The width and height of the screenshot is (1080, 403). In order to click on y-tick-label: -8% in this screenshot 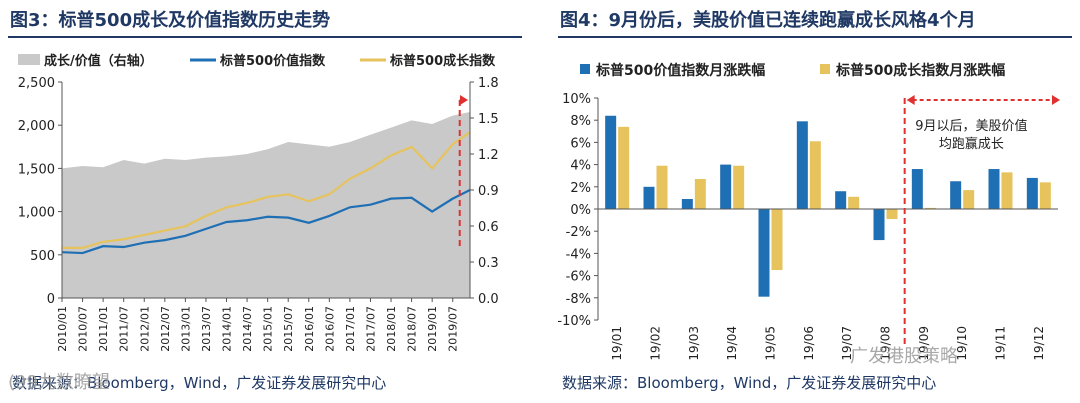, I will do `click(578, 299)`.